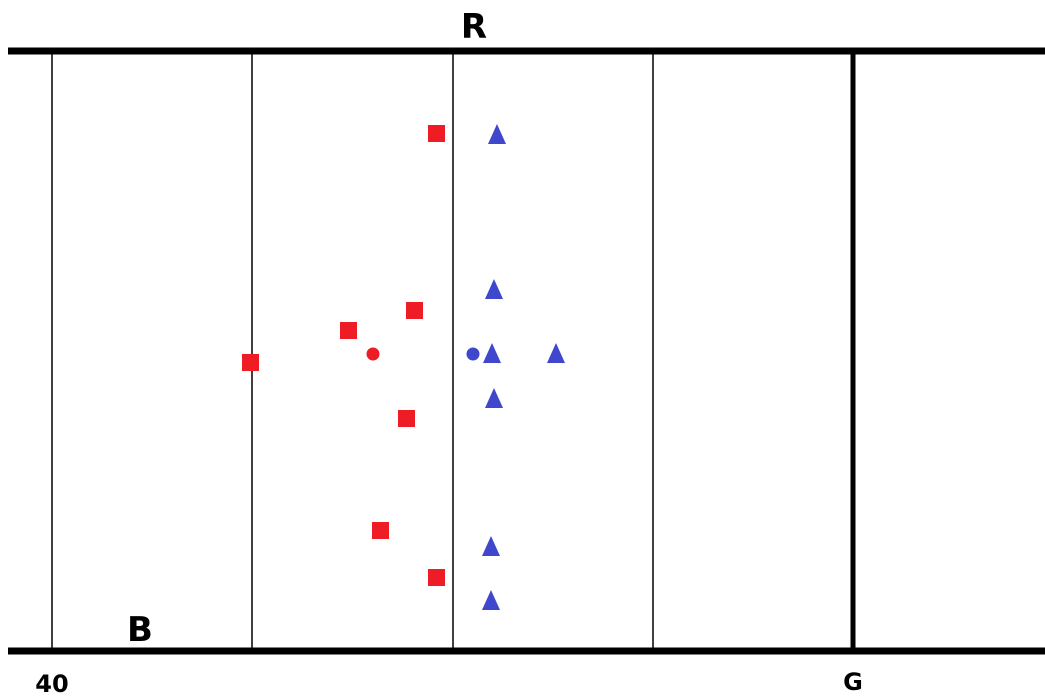 This screenshot has height=696, width=1045. What do you see at coordinates (51, 683) in the screenshot?
I see `yardline-40-label: 40` at bounding box center [51, 683].